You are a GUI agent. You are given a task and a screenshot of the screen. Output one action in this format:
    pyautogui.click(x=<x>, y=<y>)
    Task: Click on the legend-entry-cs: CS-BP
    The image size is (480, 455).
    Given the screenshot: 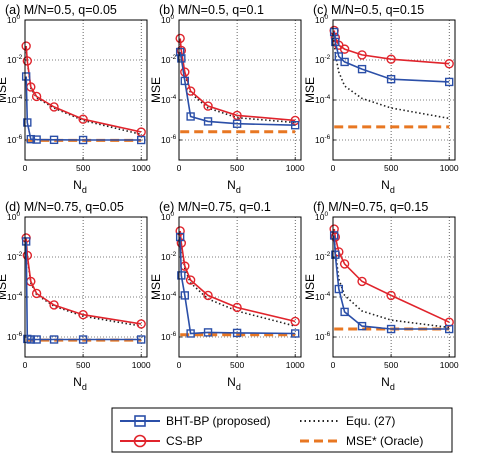 What is the action you would take?
    pyautogui.click(x=161, y=441)
    